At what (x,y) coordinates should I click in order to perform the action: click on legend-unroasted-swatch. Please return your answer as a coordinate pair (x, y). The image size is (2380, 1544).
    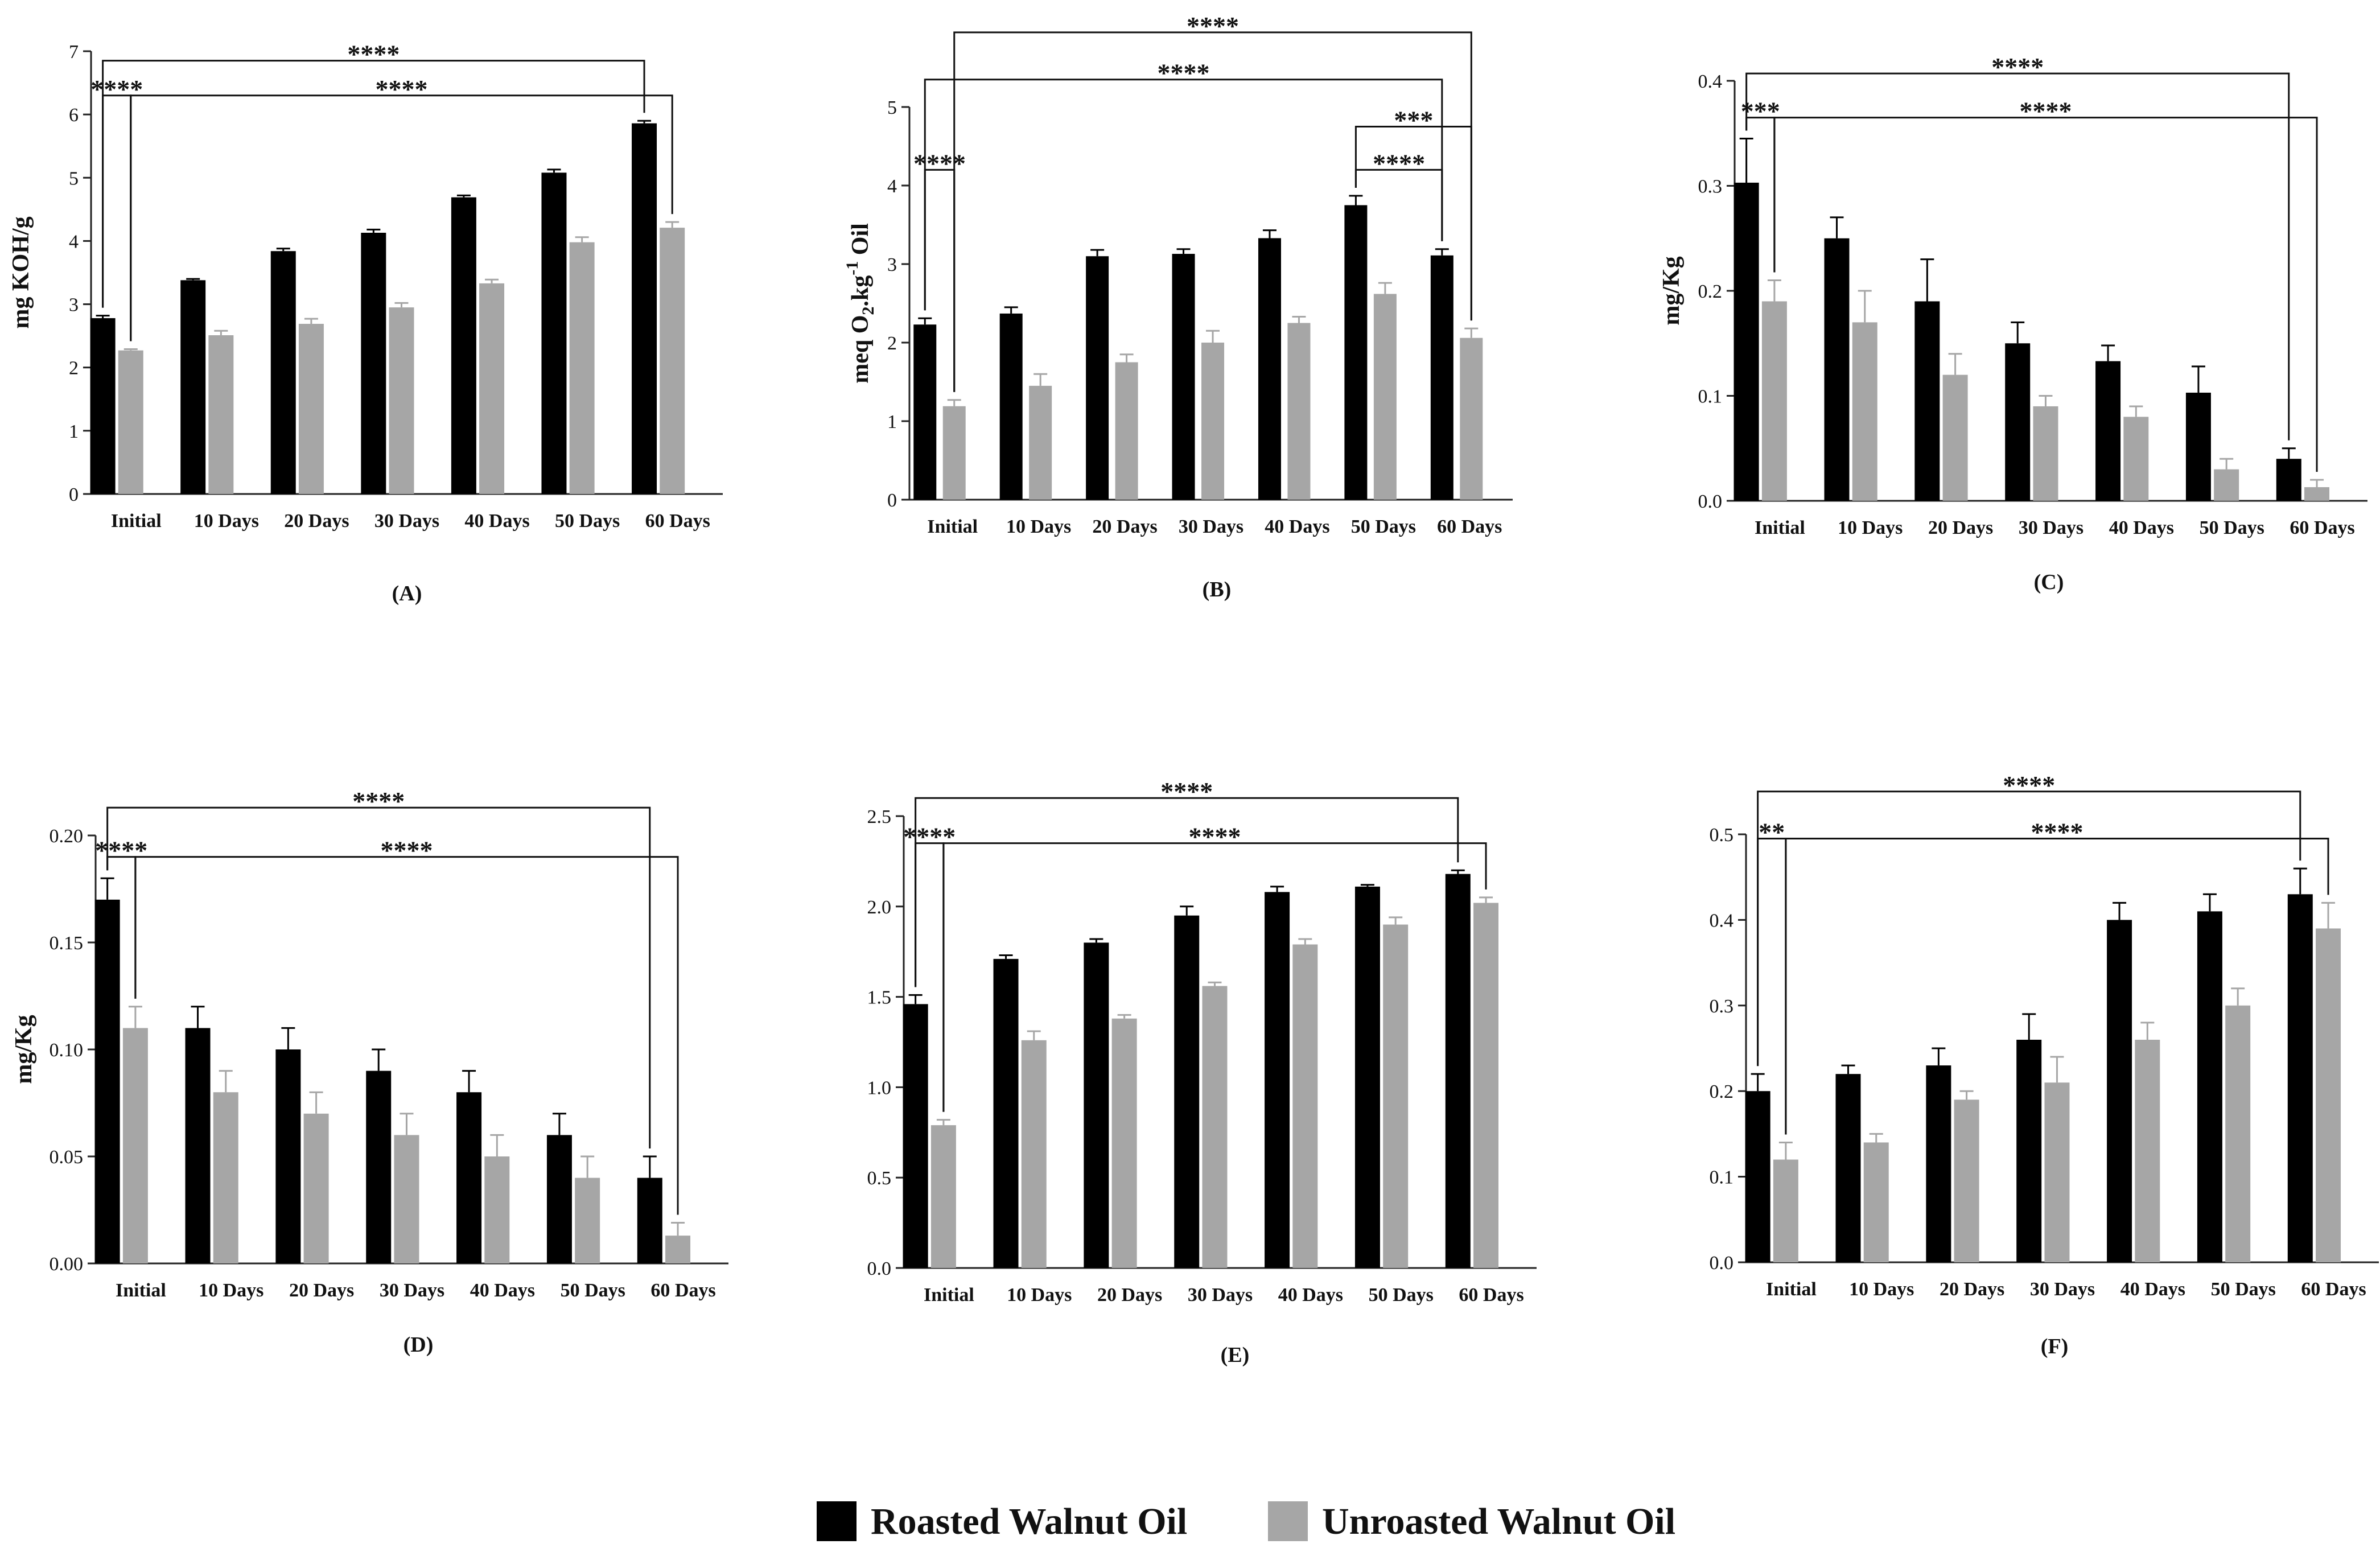
    Looking at the image, I should click on (1288, 1521).